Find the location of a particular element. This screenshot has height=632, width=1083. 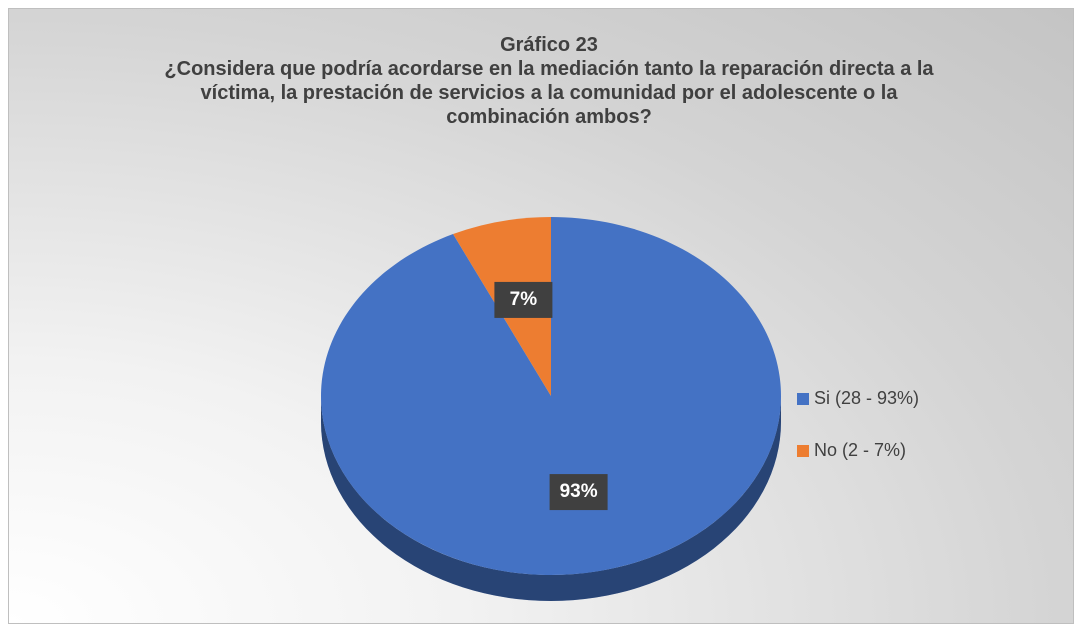

legend-label: No (2 - 7%) is located at coordinates (860, 450).